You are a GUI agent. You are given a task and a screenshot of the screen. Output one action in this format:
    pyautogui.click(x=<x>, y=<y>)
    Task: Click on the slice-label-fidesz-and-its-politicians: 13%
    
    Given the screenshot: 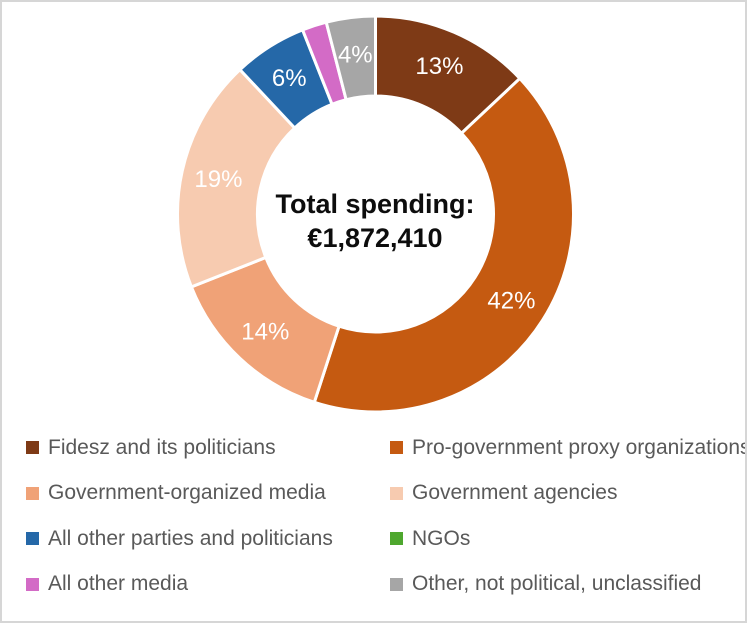 What is the action you would take?
    pyautogui.click(x=439, y=66)
    